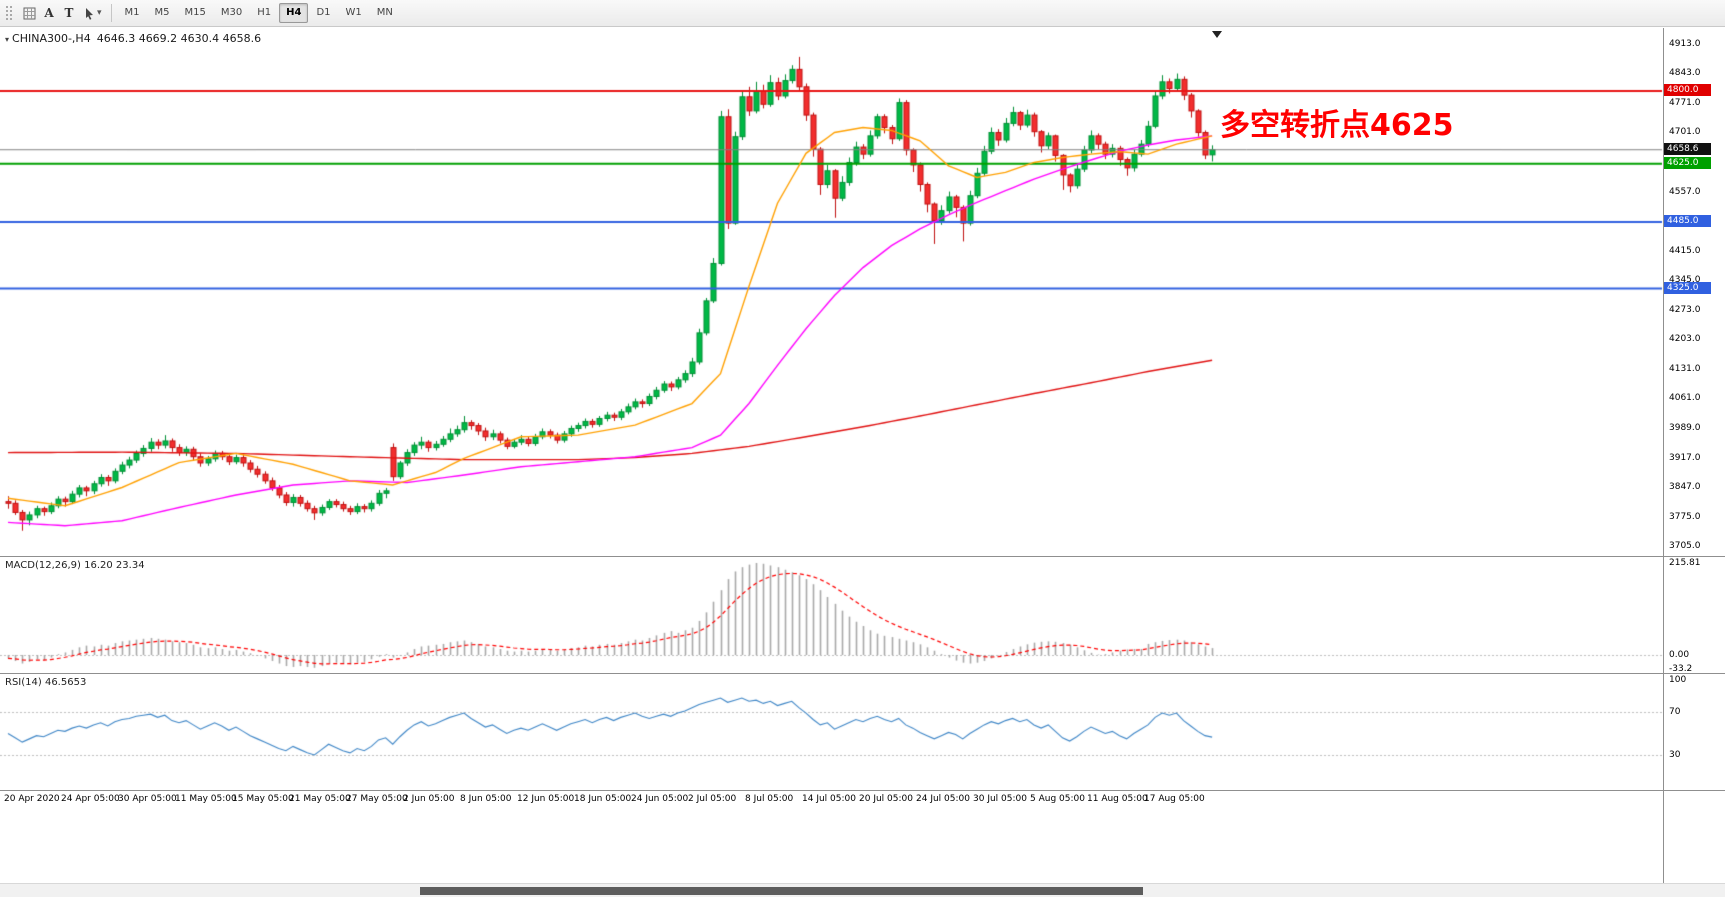 This screenshot has width=1725, height=897. I want to click on date-axis-label: 12 Jun 05:00, so click(546, 799).